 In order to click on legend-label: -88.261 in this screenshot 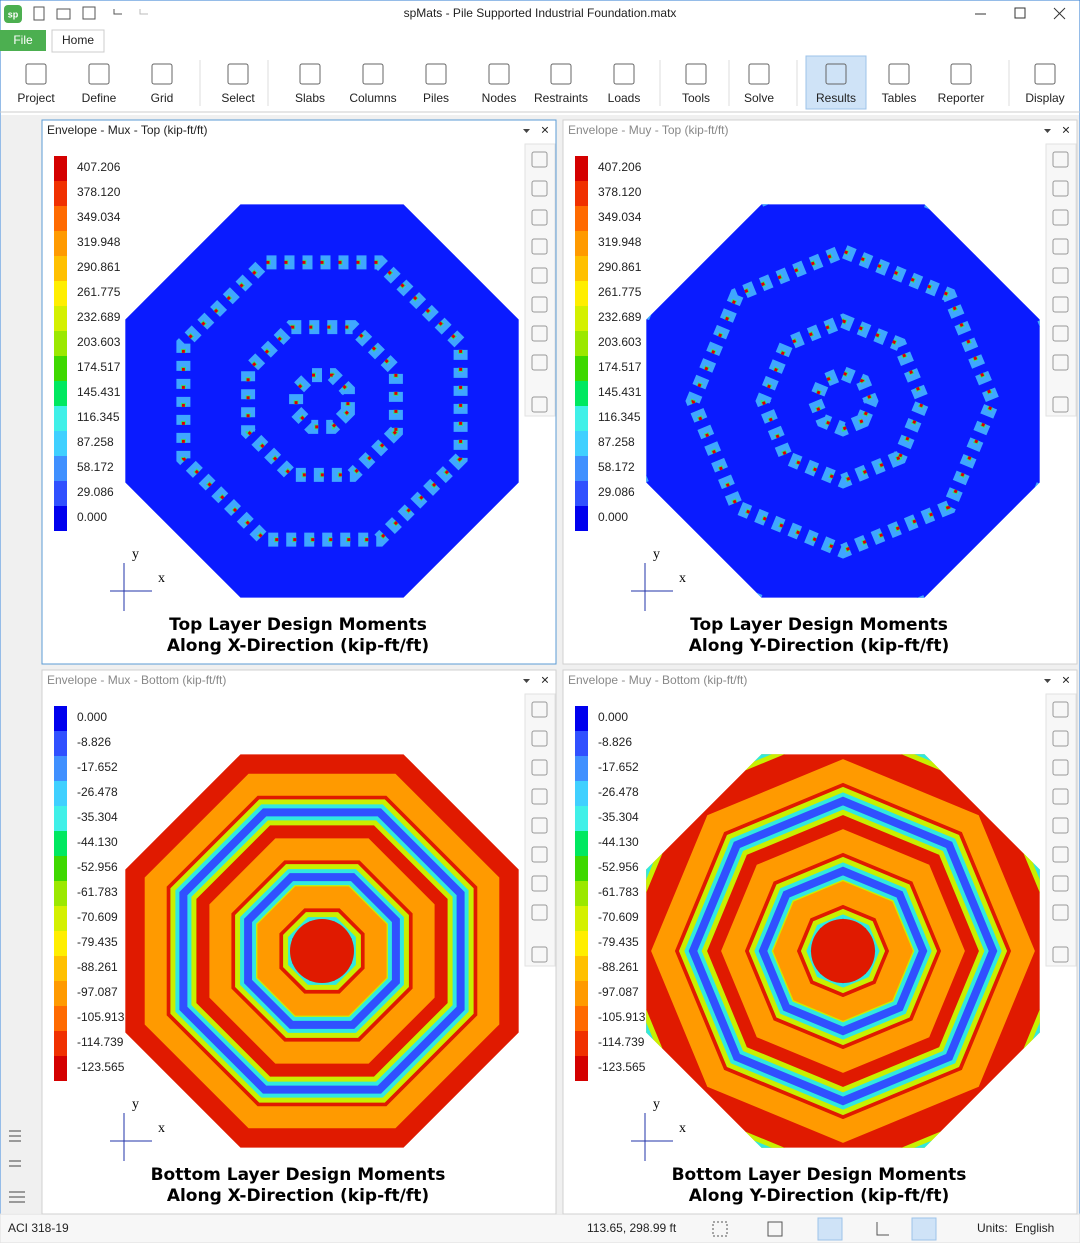, I will do `click(618, 967)`.